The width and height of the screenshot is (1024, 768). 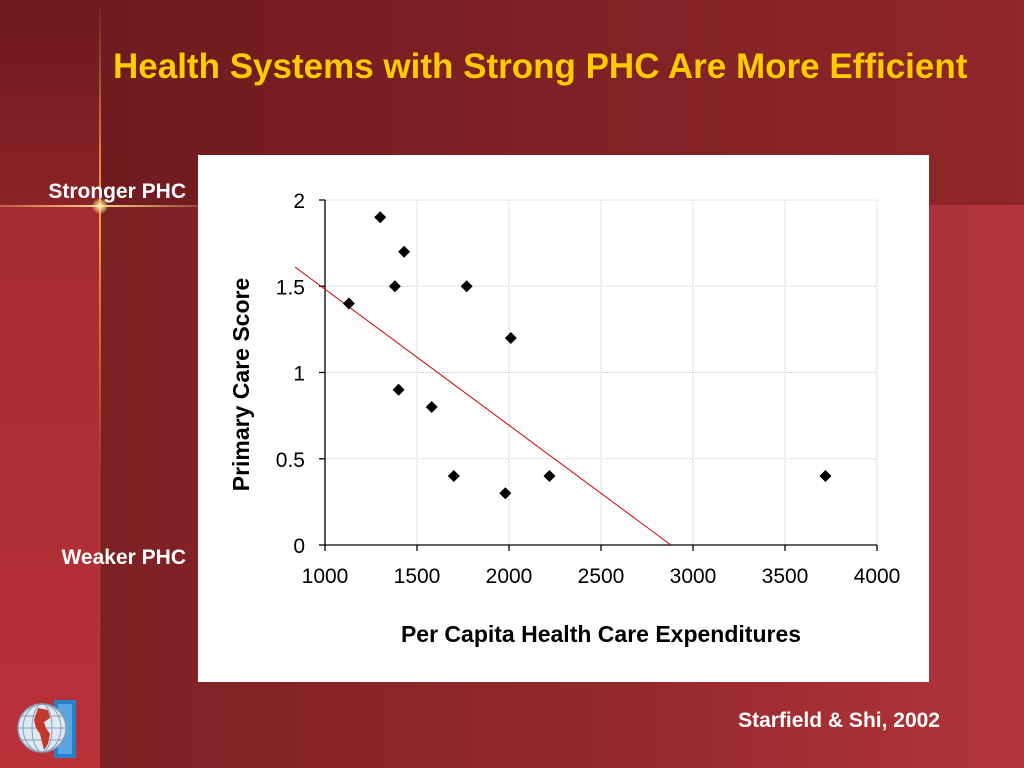 What do you see at coordinates (601, 634) in the screenshot?
I see `x-axis-label: Per Capita Health Care Expenditures` at bounding box center [601, 634].